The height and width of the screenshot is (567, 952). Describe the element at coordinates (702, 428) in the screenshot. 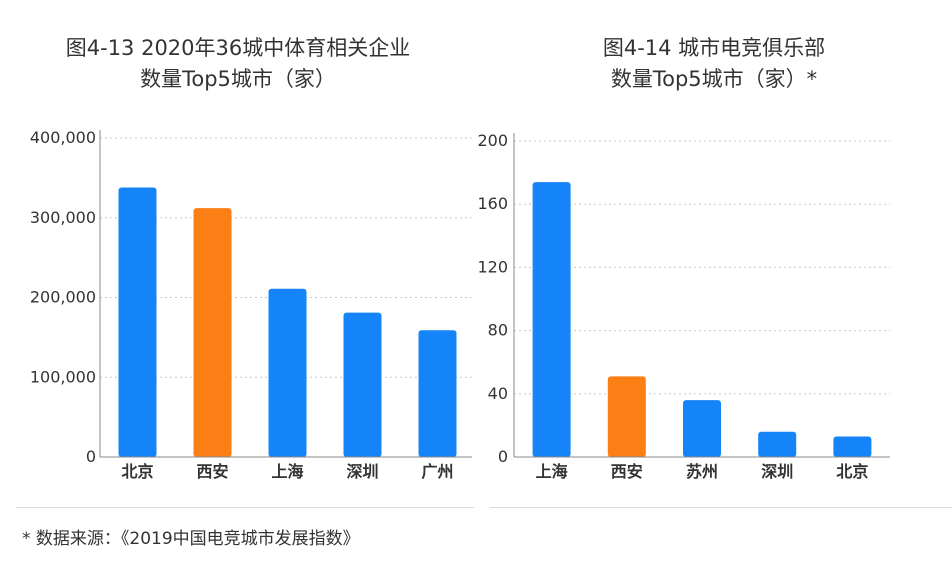

I see `bar-苏州` at that location.